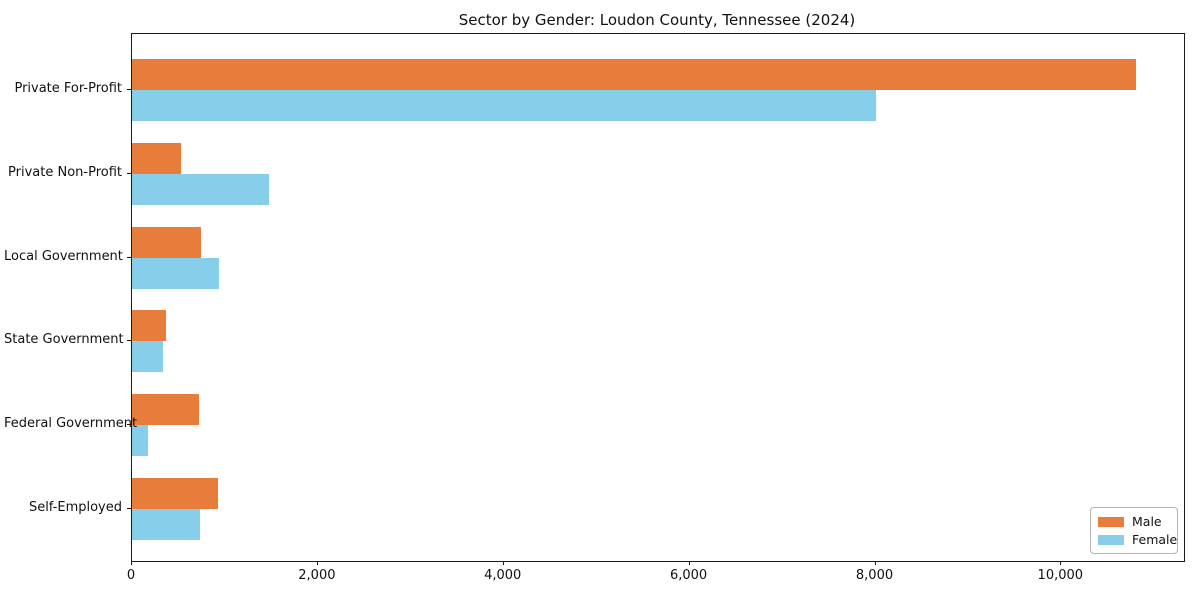  What do you see at coordinates (317, 575) in the screenshot?
I see `x-tick-label: 2,000` at bounding box center [317, 575].